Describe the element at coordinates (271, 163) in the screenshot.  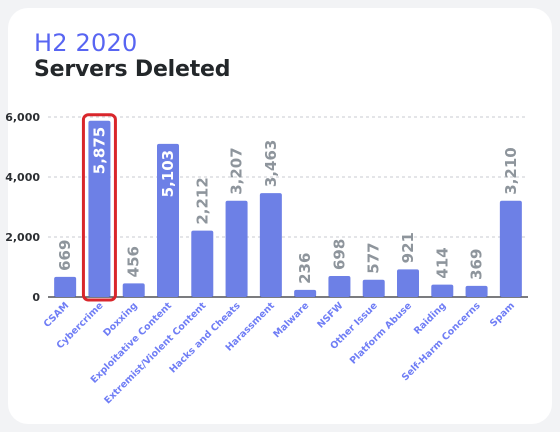
I see `value-label: 3,463` at that location.